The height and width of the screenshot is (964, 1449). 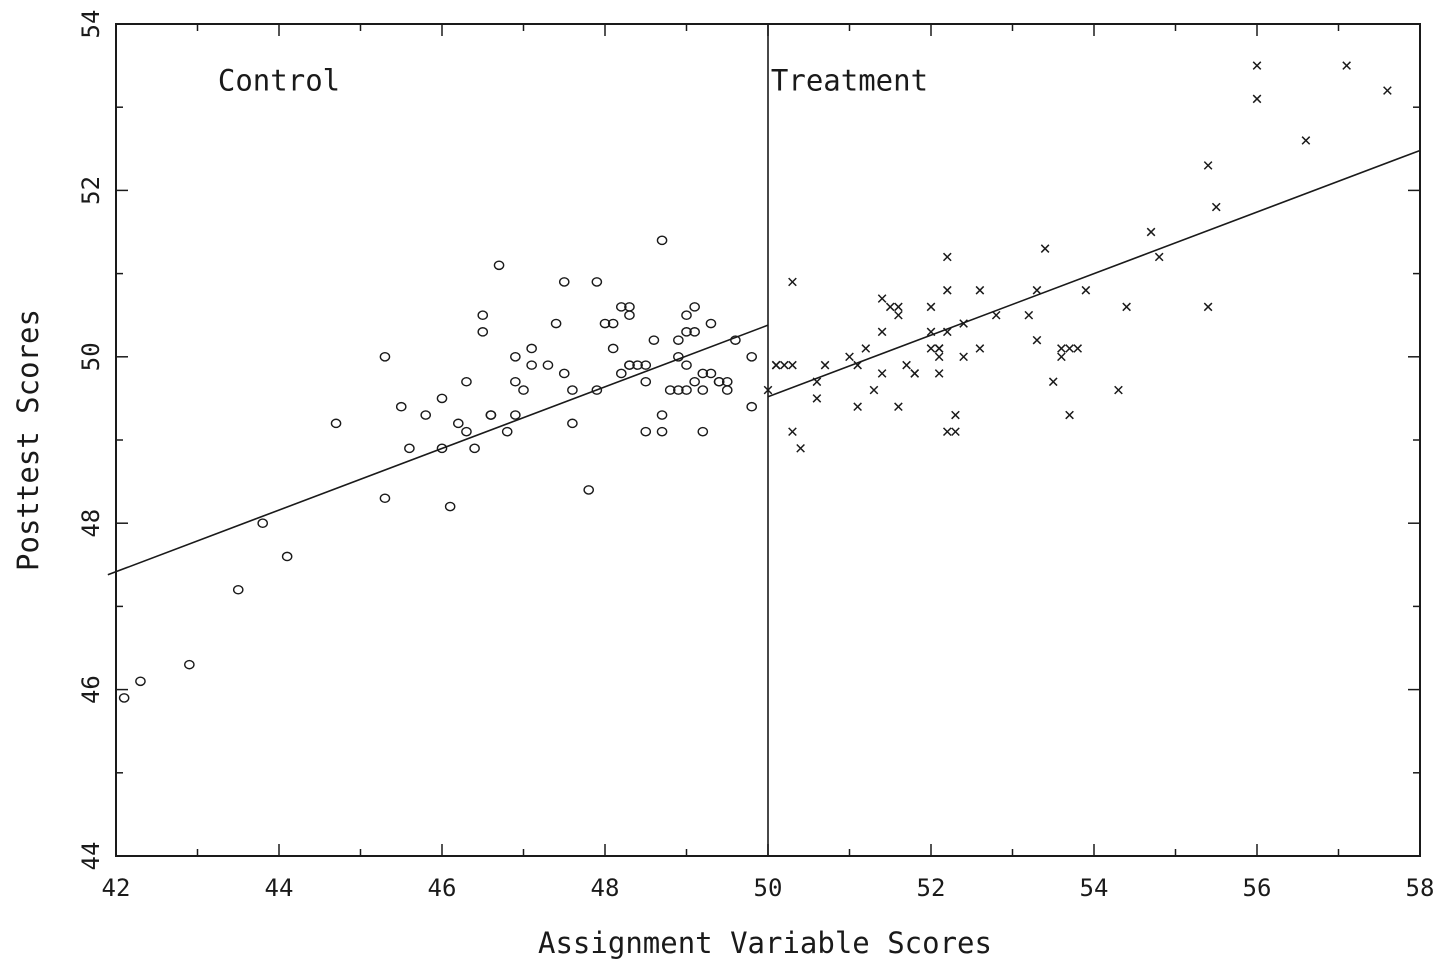 What do you see at coordinates (605, 888) in the screenshot?
I see `x-tick-label: 48` at bounding box center [605, 888].